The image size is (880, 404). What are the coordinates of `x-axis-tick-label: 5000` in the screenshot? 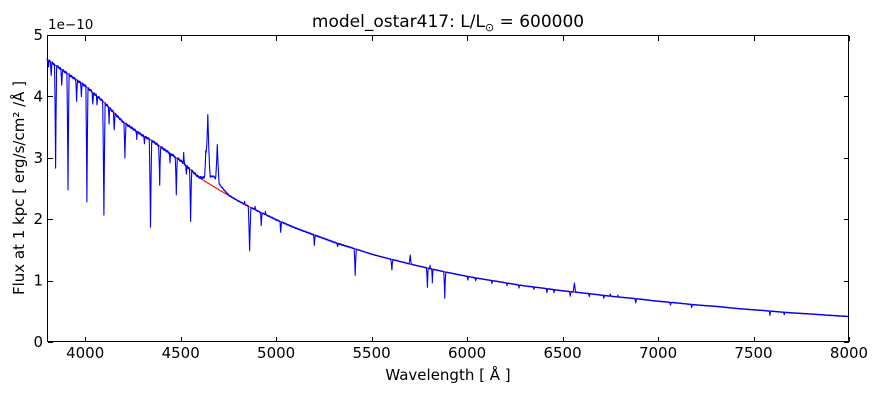 It's located at (276, 353).